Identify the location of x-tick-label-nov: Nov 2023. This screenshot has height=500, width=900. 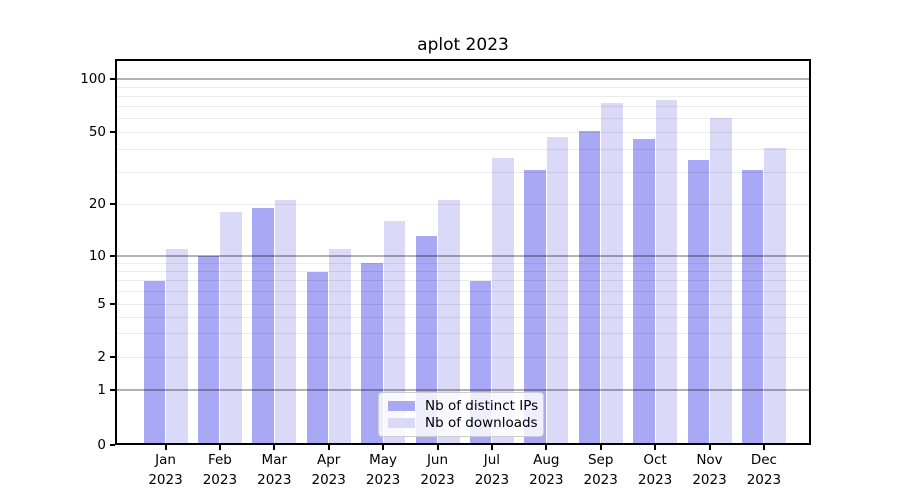
(709, 470).